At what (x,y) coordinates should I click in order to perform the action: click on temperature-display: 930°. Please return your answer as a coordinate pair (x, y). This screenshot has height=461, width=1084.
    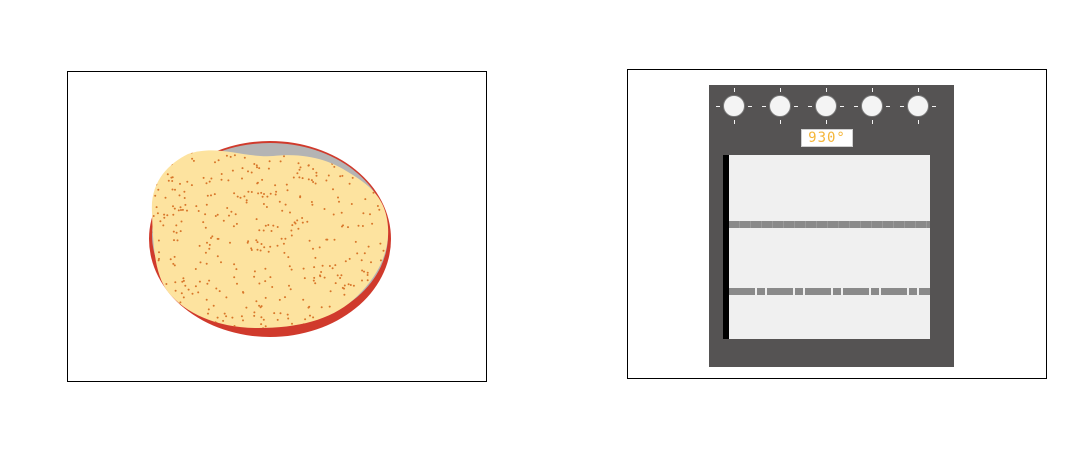
    Looking at the image, I should click on (827, 138).